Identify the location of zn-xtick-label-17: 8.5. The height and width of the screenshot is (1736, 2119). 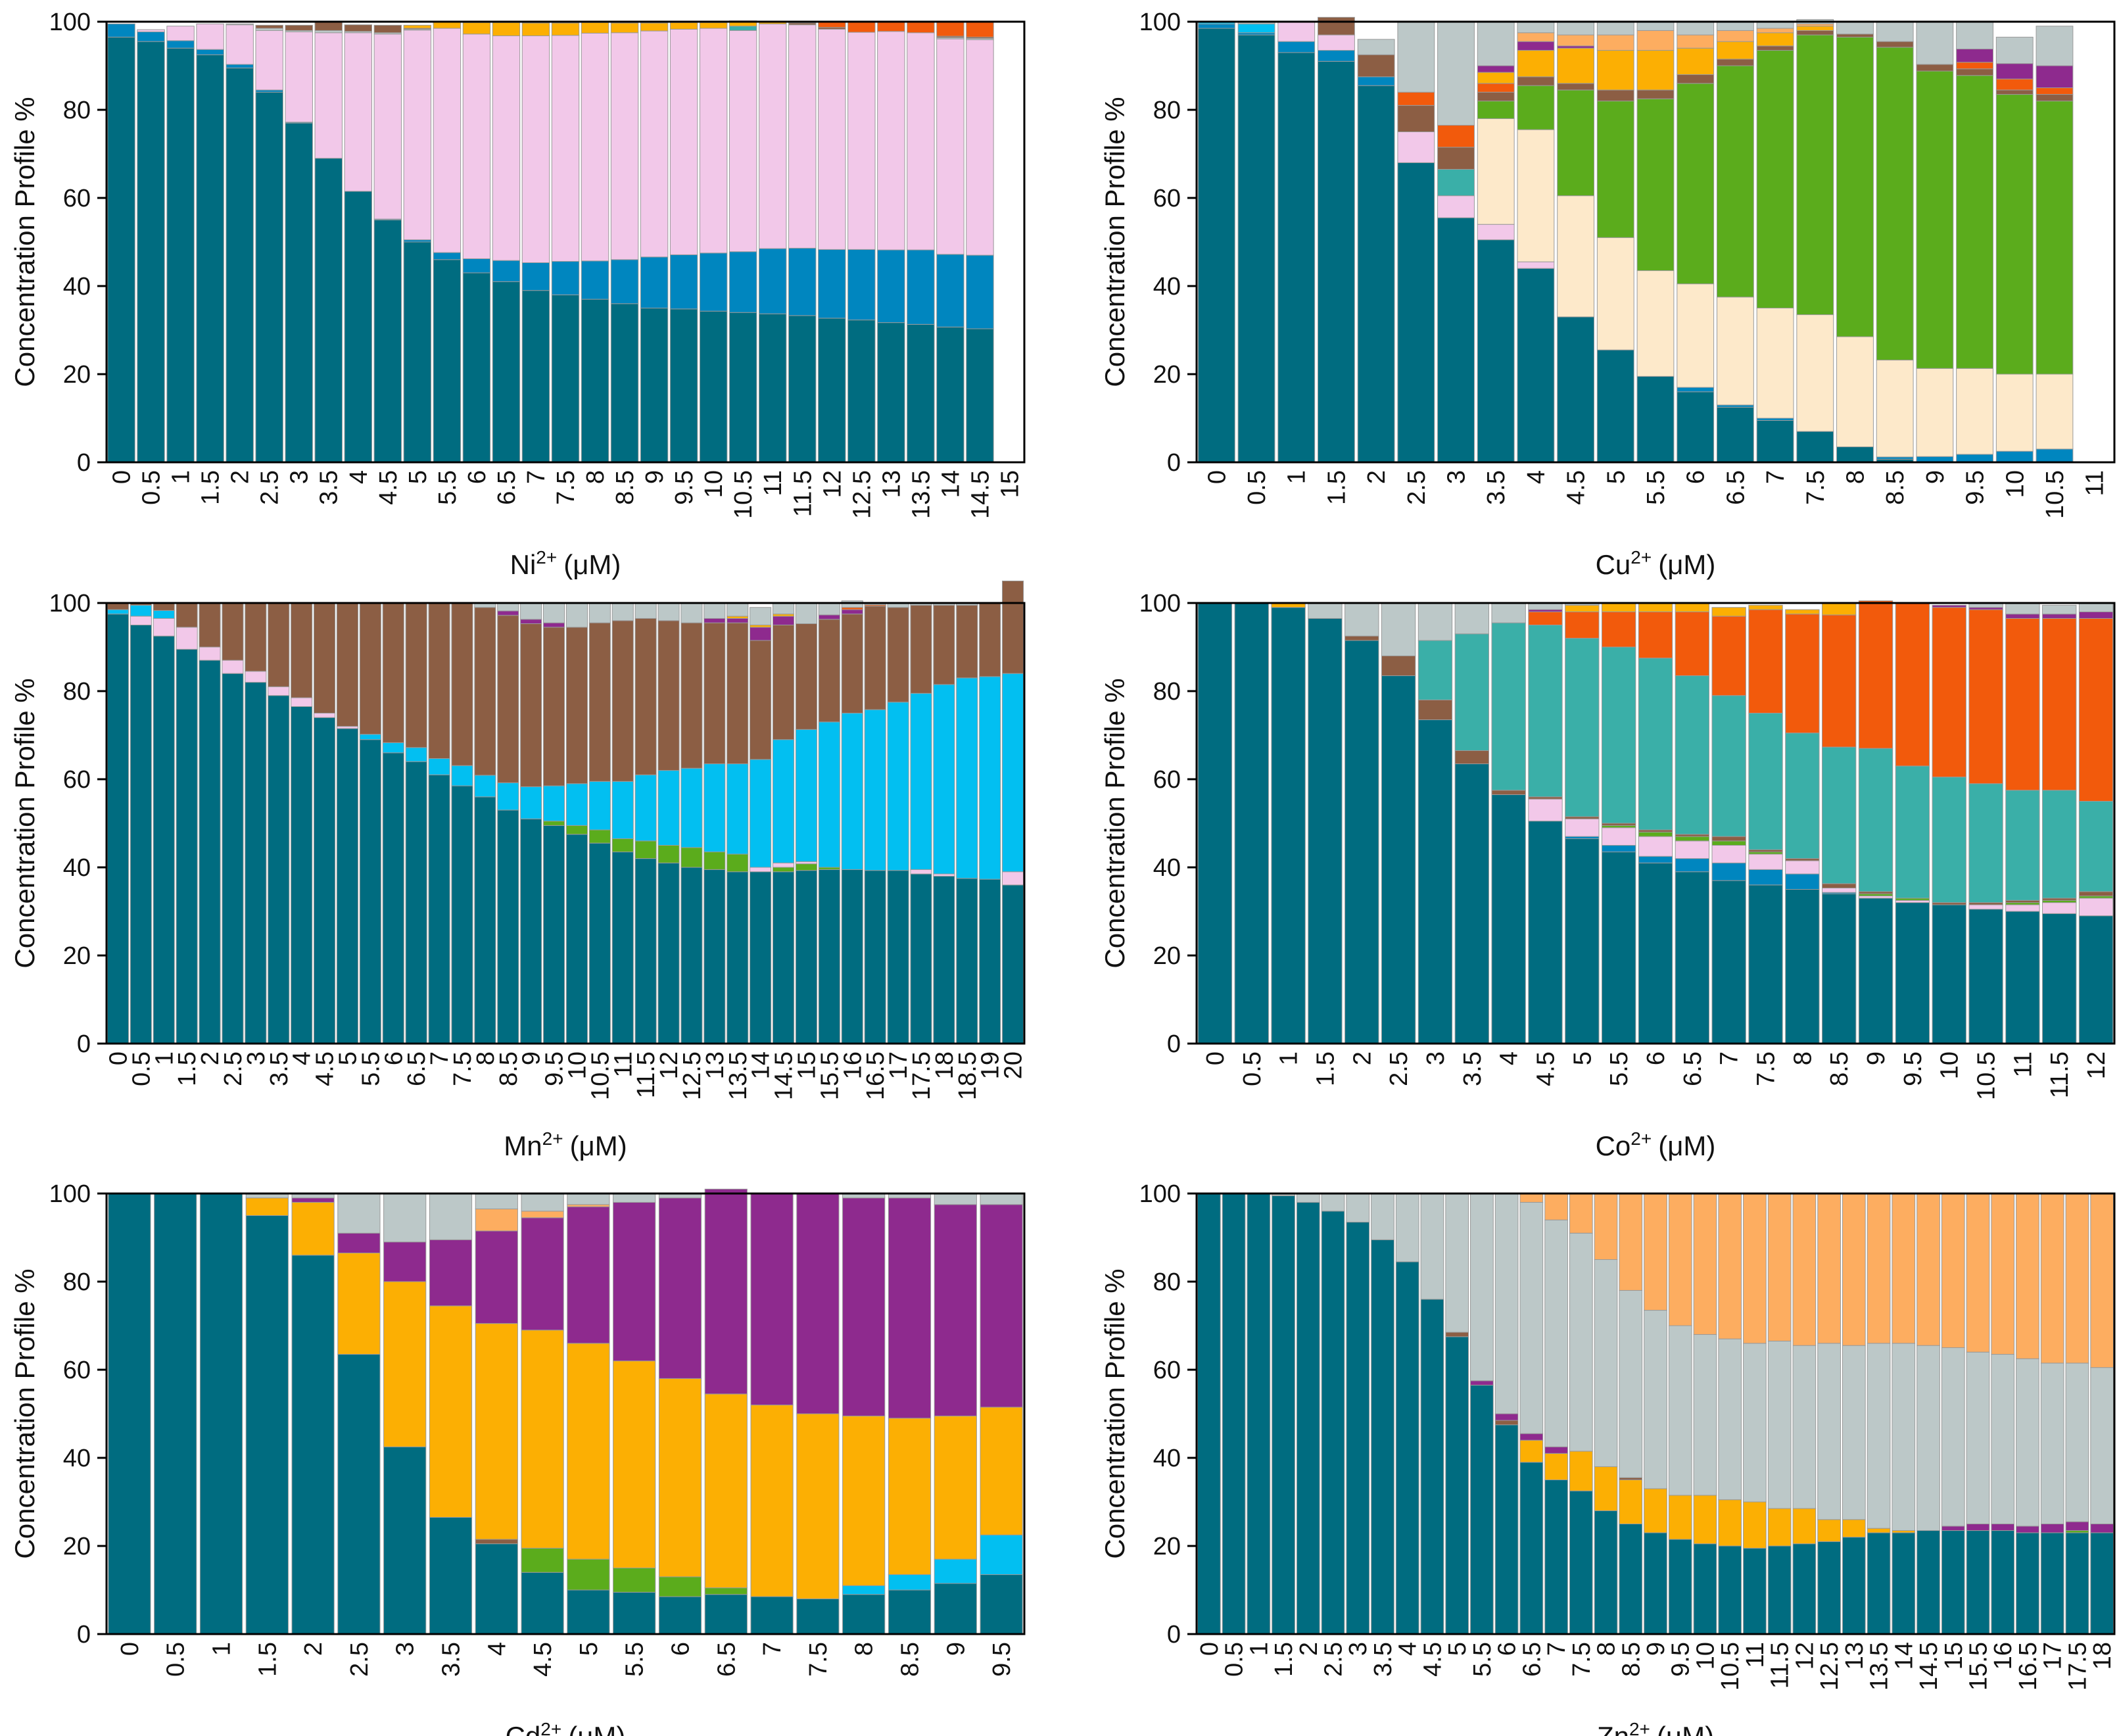
(1631, 1659).